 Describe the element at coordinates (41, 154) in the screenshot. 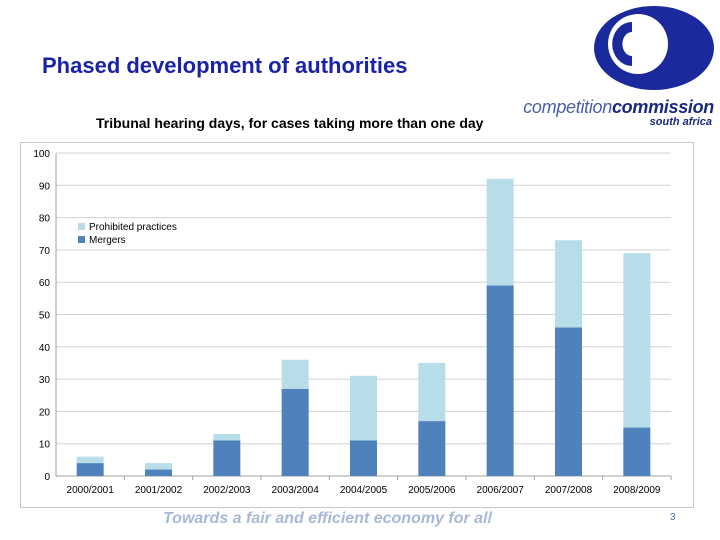

I see `y-tick-label: 100` at that location.